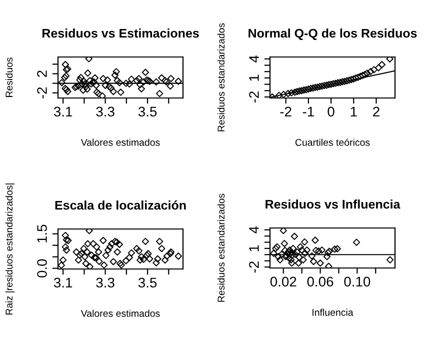 This screenshot has width=424, height=341. Describe the element at coordinates (376, 111) in the screenshot. I see `x-tick-label: 2` at that location.